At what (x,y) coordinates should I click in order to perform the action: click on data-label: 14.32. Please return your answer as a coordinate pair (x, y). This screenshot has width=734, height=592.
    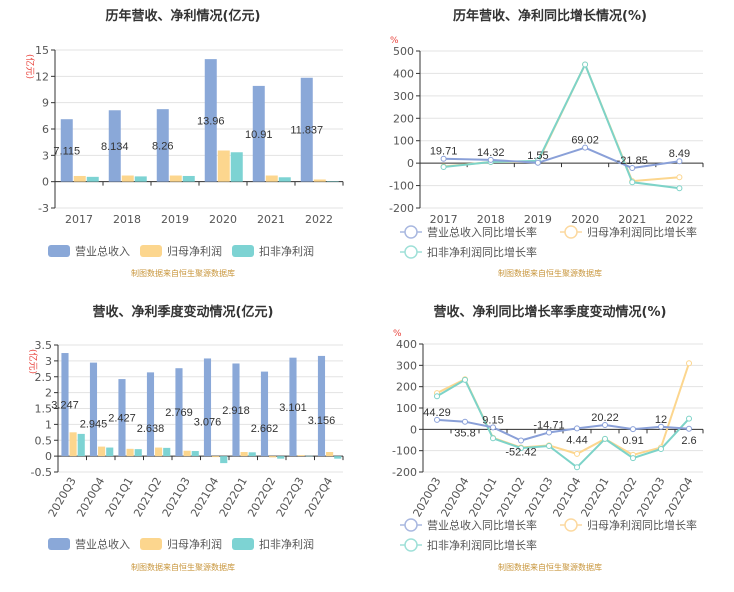
    Looking at the image, I should click on (491, 153).